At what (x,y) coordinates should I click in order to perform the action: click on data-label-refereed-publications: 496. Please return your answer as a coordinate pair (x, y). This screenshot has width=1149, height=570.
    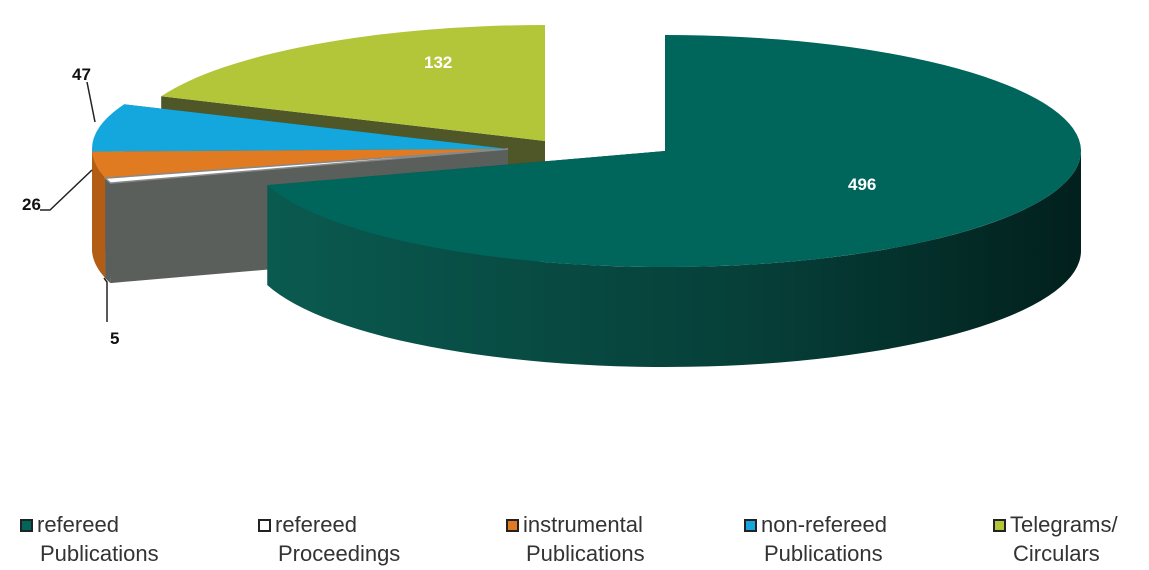
    Looking at the image, I should click on (862, 184).